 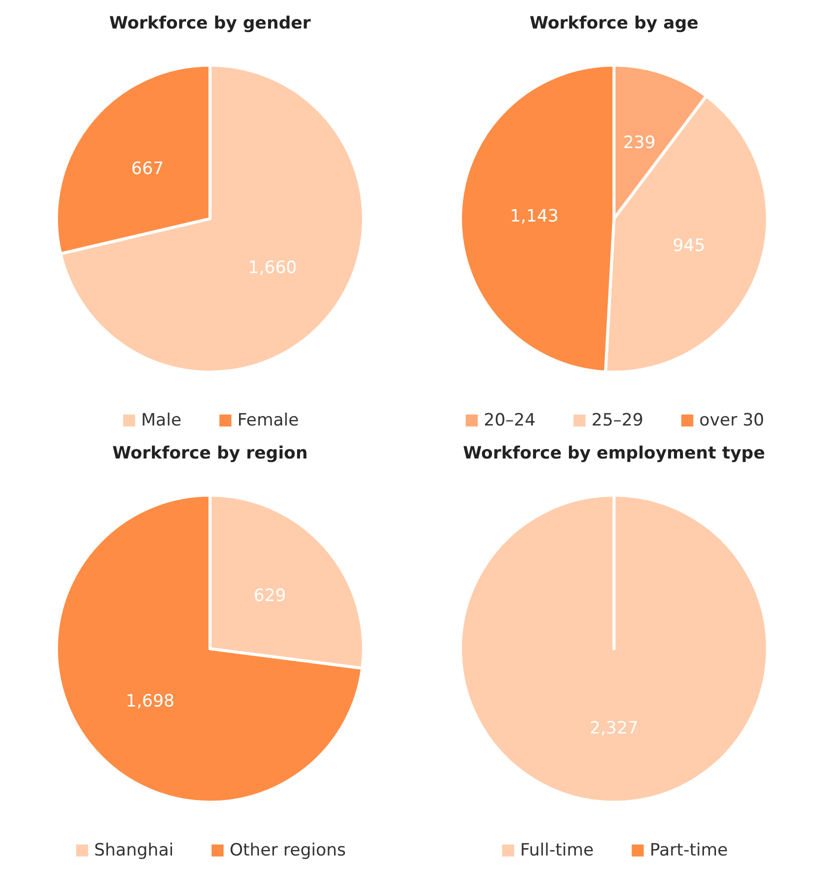 I want to click on legend-label: over 30, so click(x=731, y=420).